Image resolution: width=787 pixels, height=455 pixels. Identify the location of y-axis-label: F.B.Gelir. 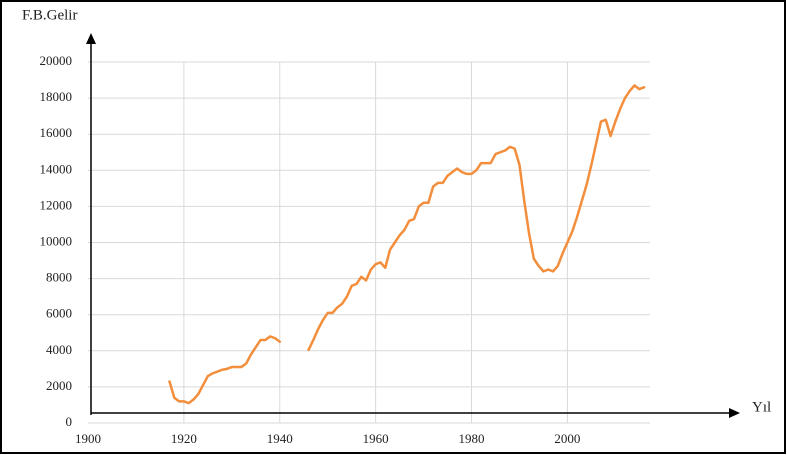
(49, 15).